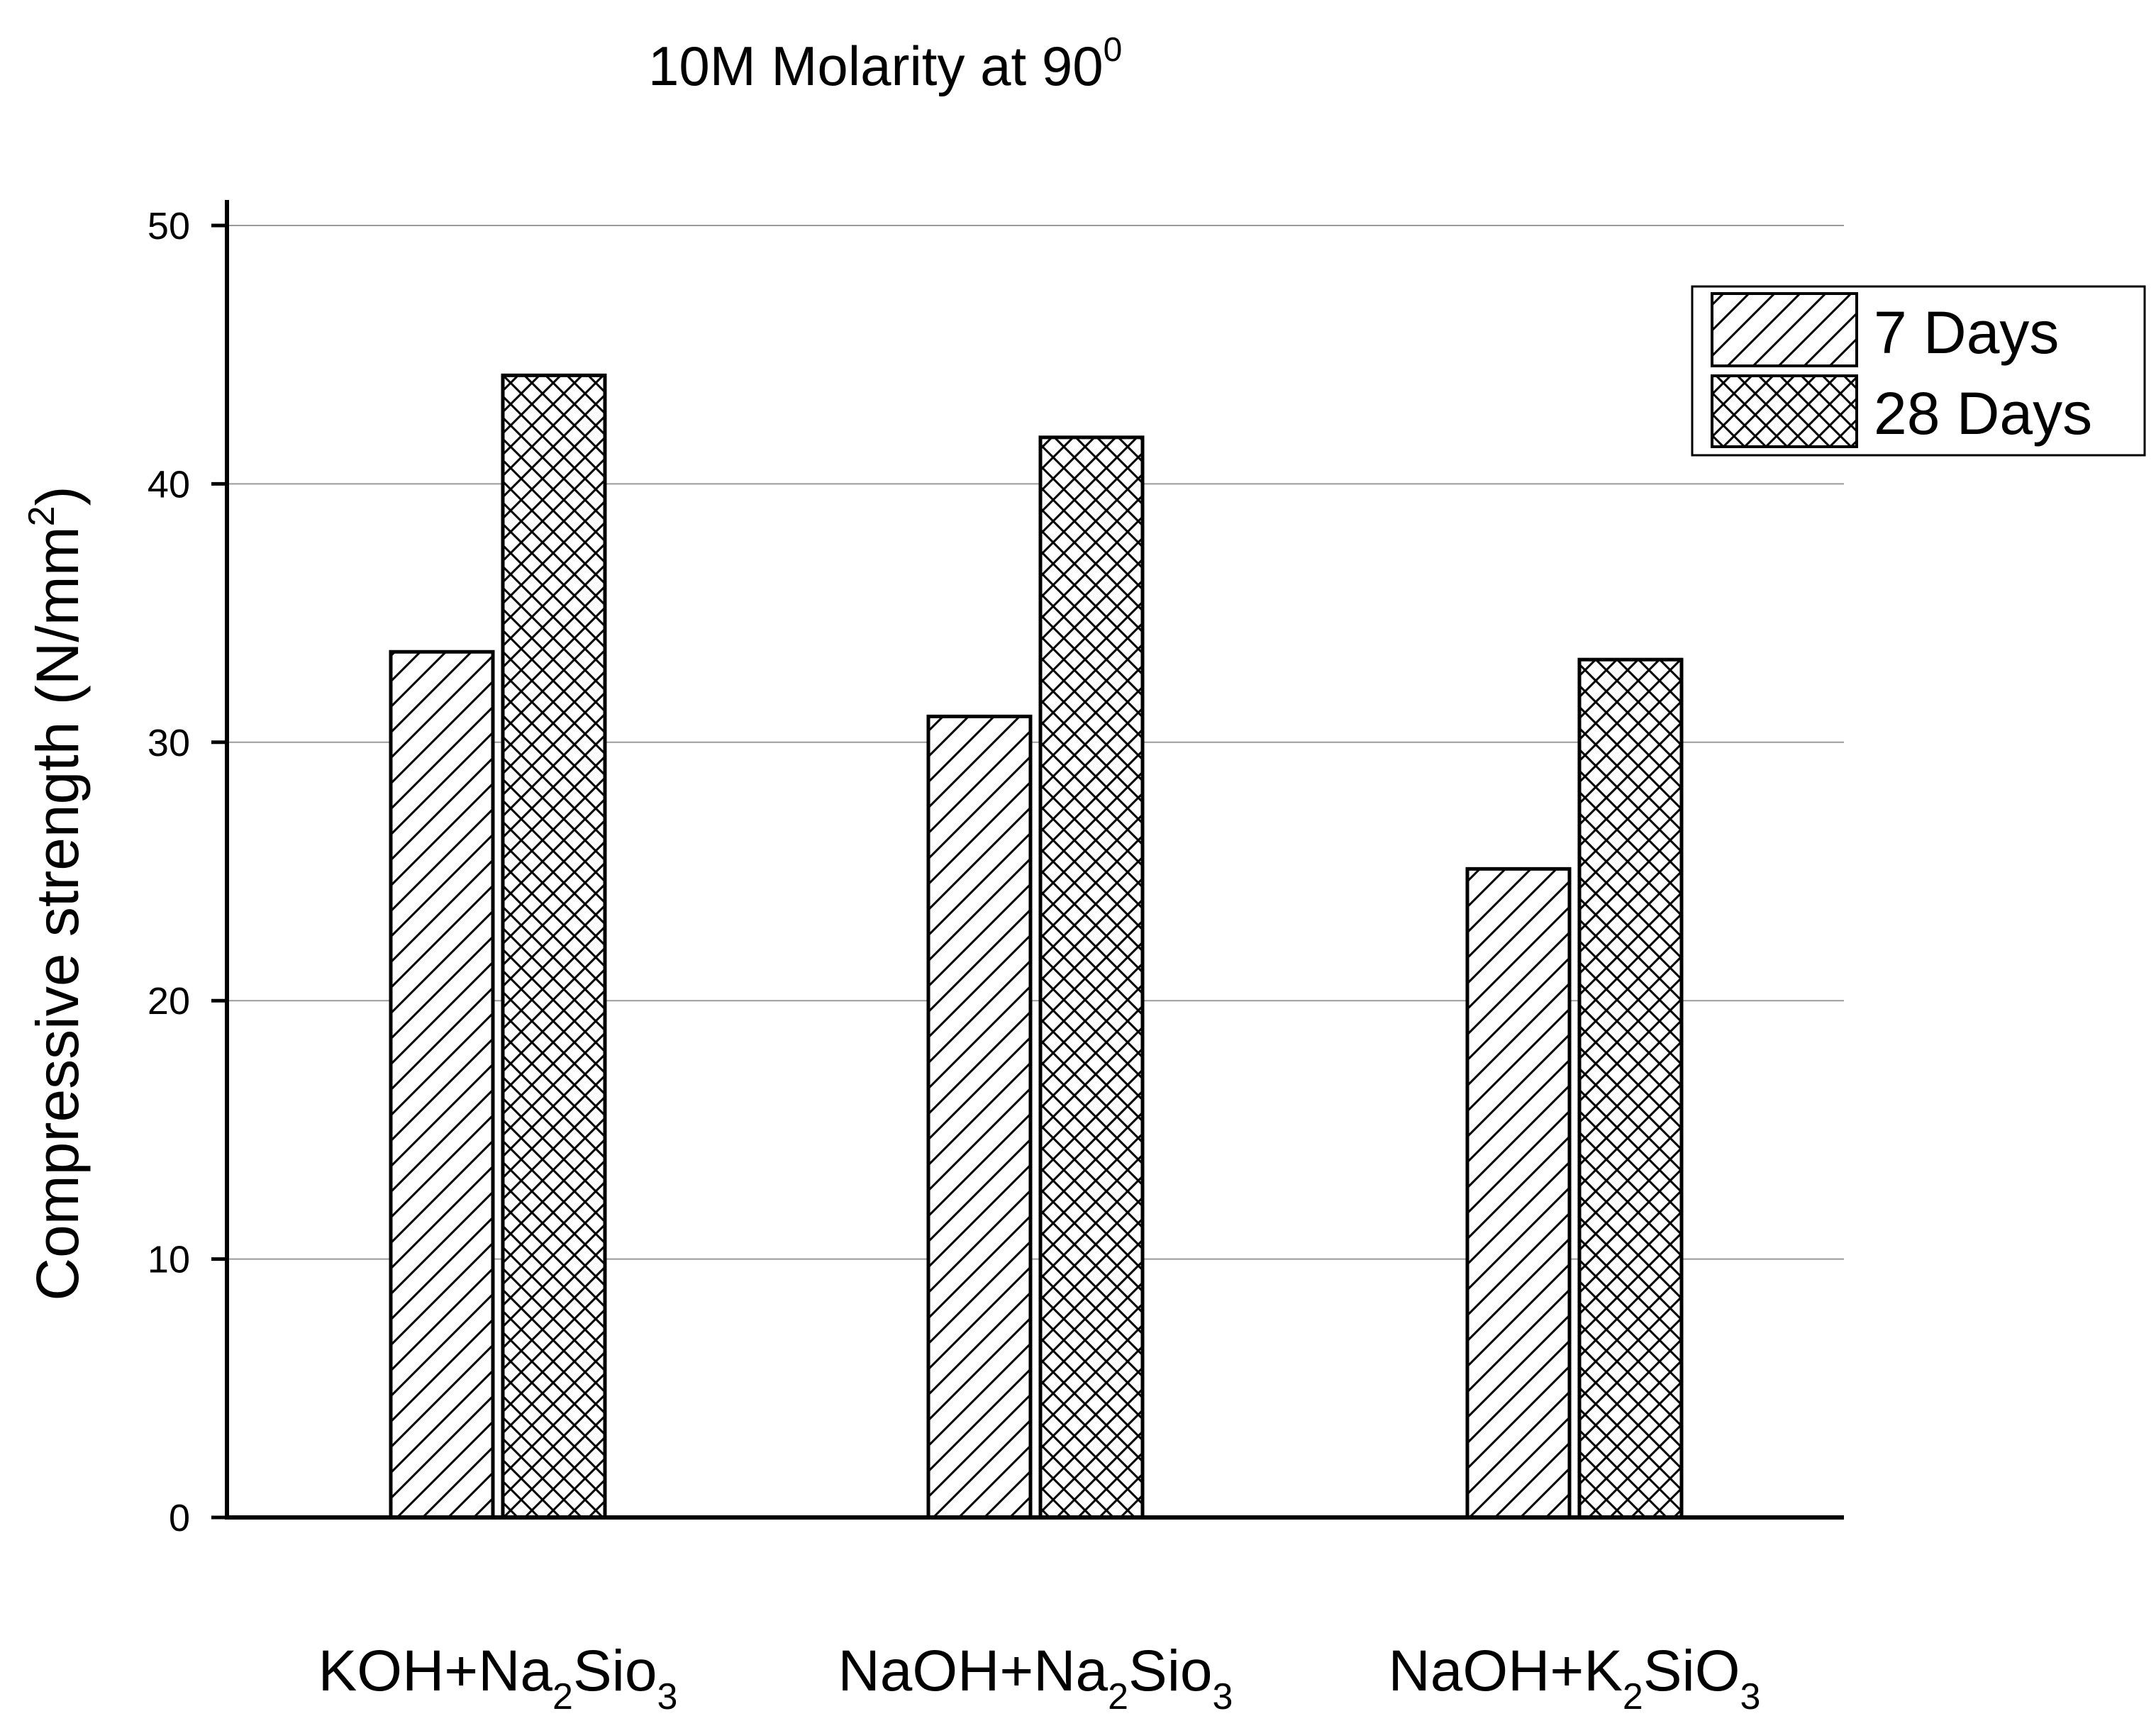 The width and height of the screenshot is (2156, 1733). Describe the element at coordinates (1966, 332) in the screenshot. I see `legend-label-7-days: 7 Days` at that location.